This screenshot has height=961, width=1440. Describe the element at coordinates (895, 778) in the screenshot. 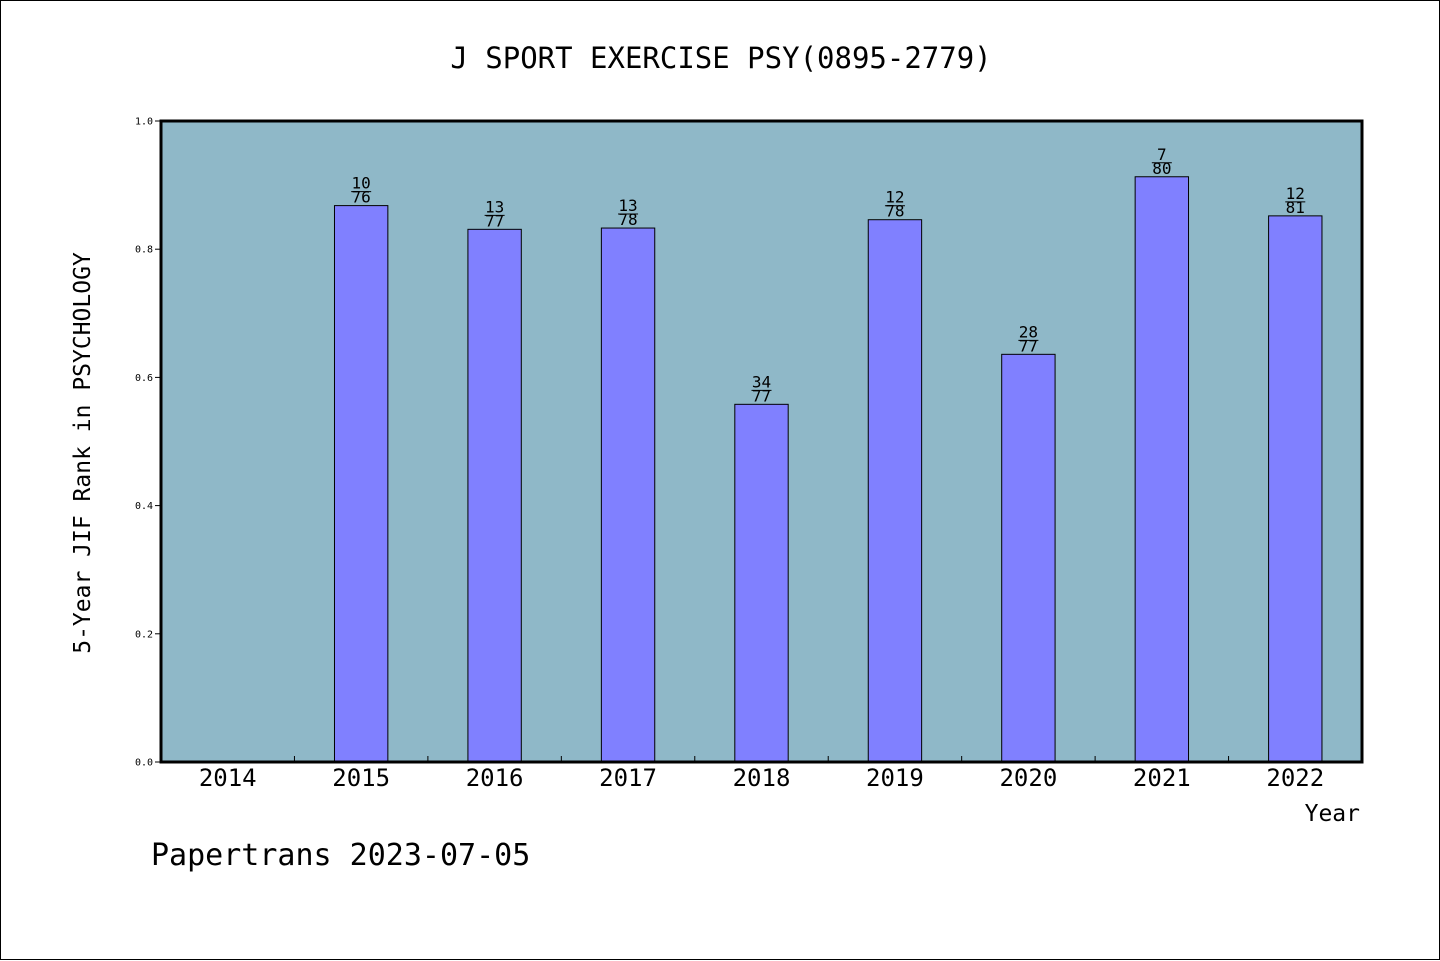

I see `x-tick-label: 2019` at that location.